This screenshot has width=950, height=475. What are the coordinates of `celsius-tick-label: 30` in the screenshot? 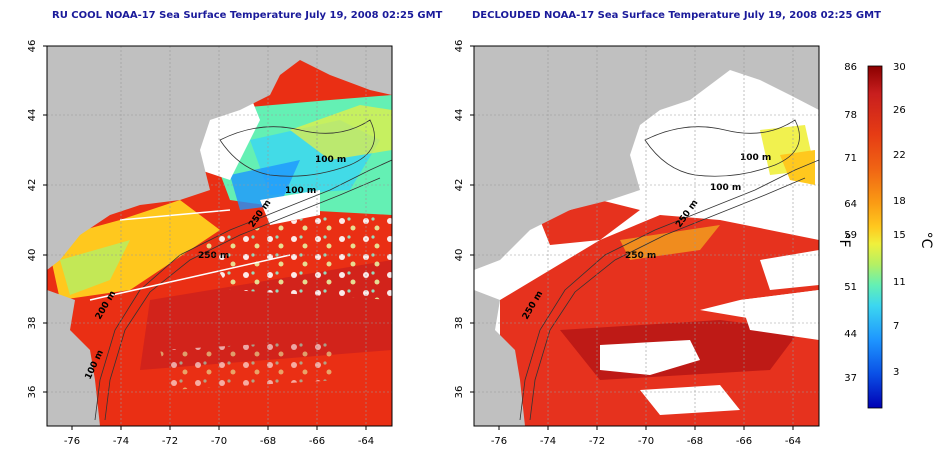 It's located at (899, 67).